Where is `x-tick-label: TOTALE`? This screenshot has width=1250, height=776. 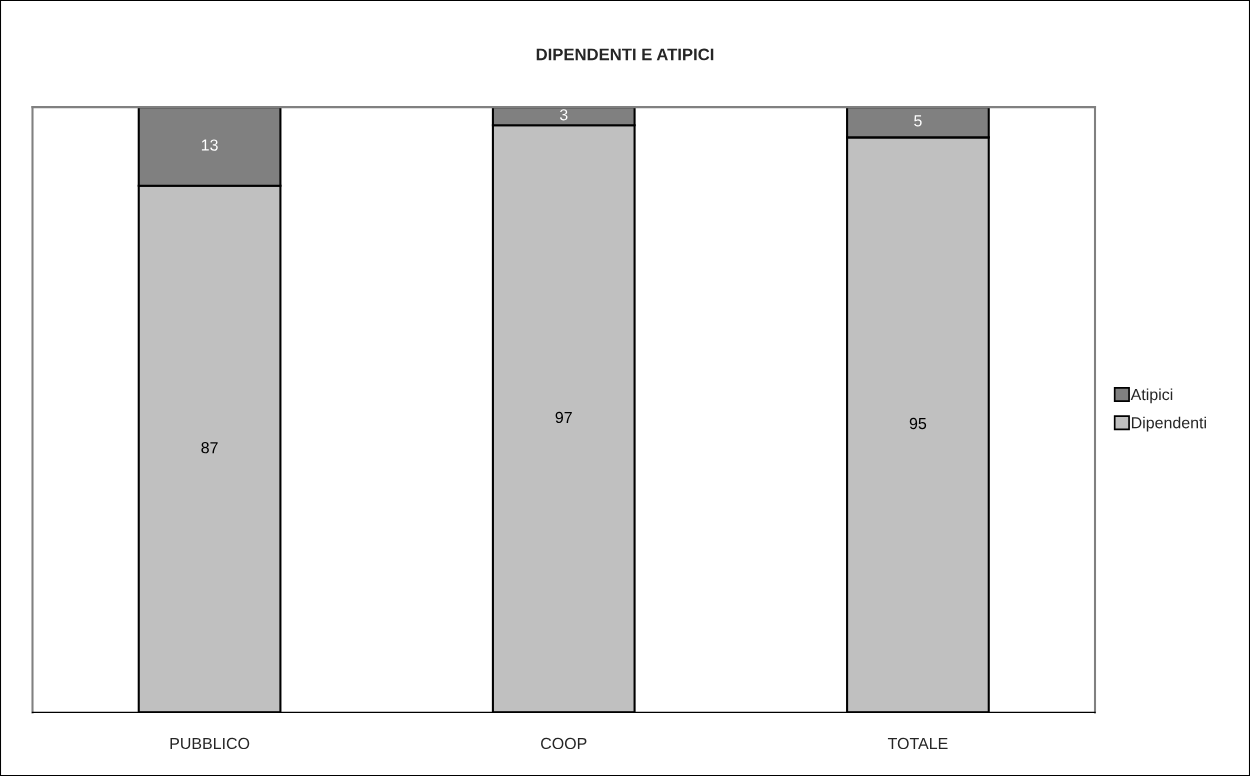
x-tick-label: TOTALE is located at coordinates (917, 743).